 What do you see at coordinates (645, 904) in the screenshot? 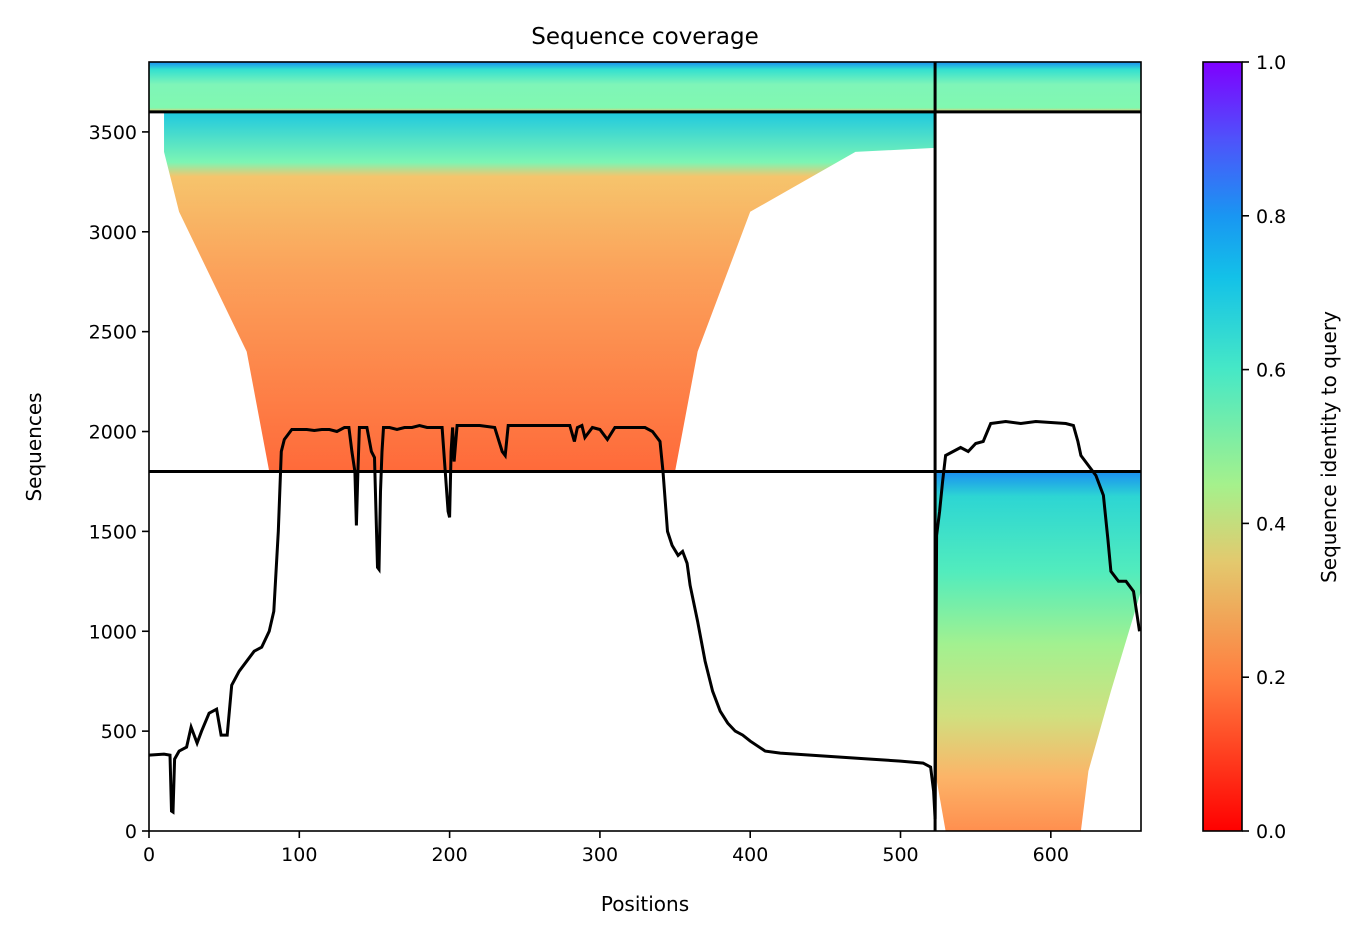
I see `x-axis-label: Positions` at bounding box center [645, 904].